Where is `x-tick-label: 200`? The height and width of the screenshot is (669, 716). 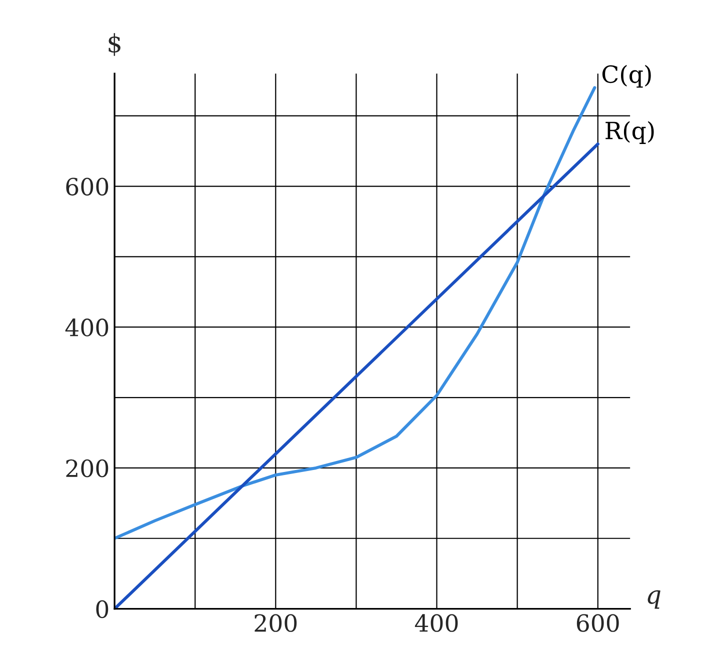 x-tick-label: 200 is located at coordinates (275, 623).